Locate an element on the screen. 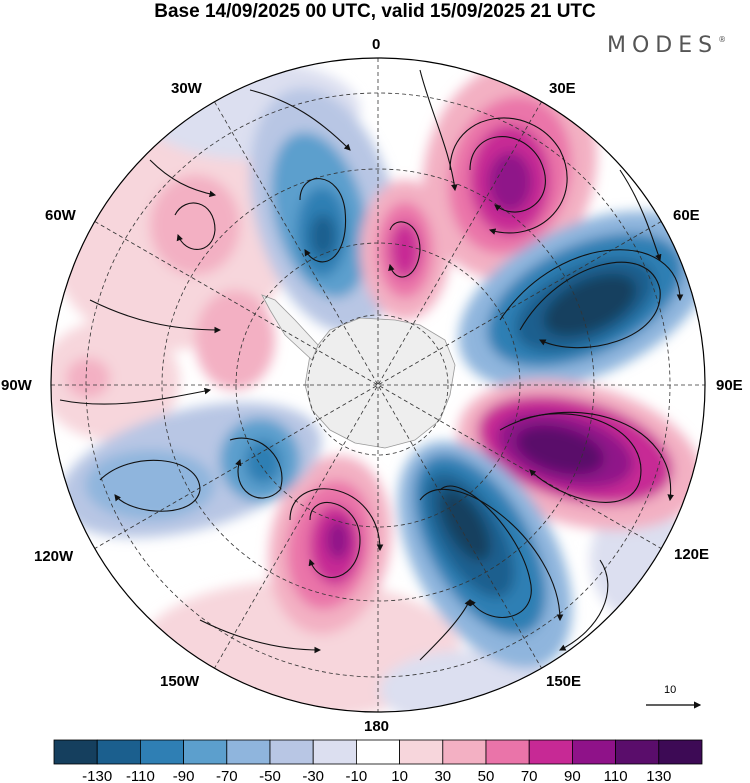  longitude-label-150e: 150E is located at coordinates (564, 681).